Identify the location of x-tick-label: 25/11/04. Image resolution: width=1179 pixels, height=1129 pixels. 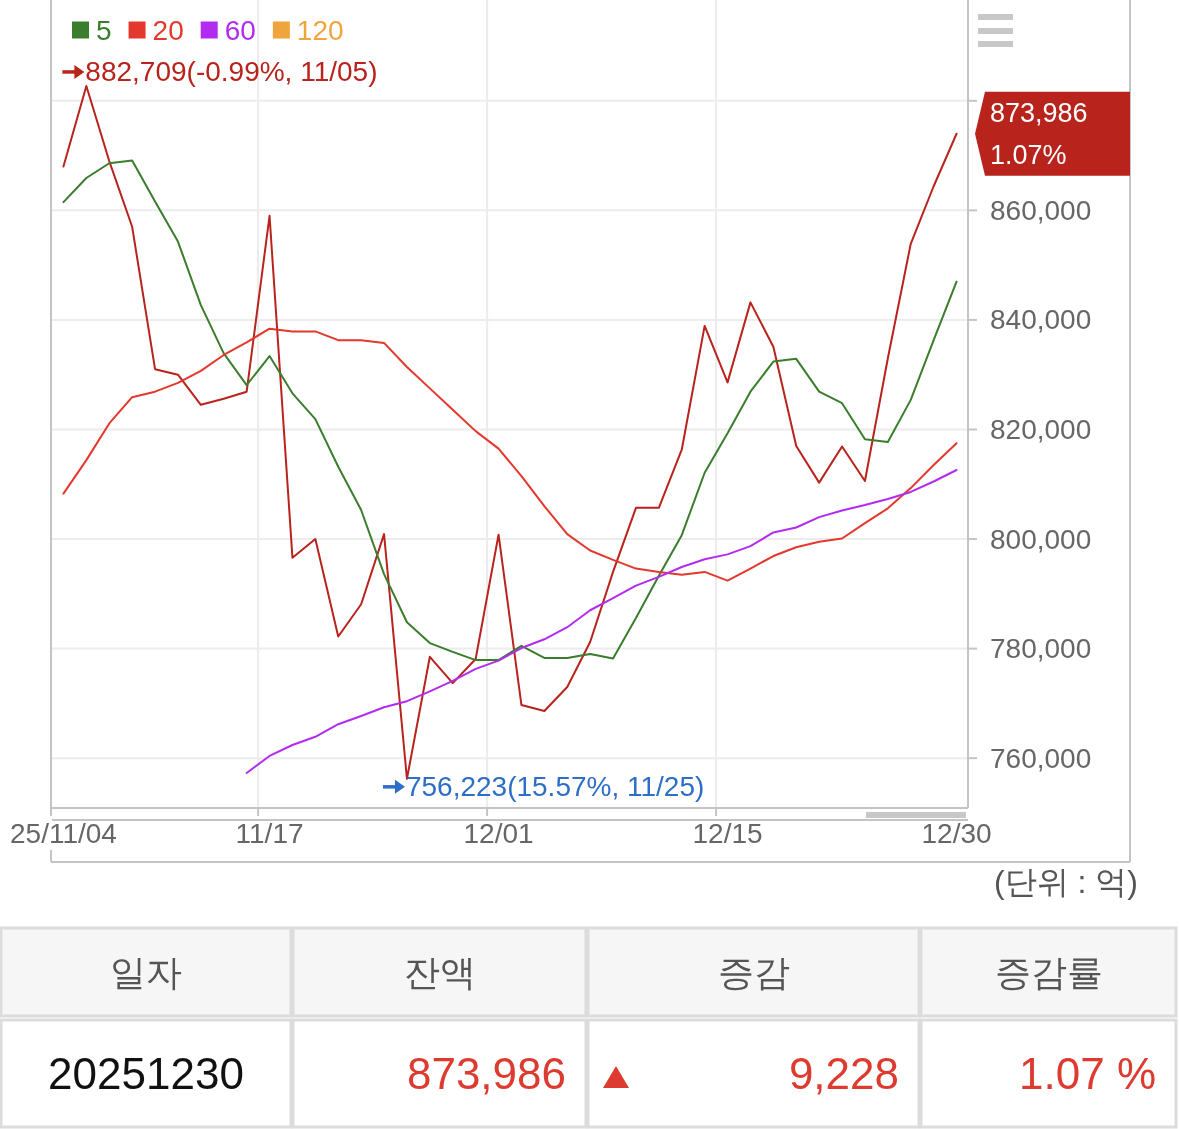
(63, 833).